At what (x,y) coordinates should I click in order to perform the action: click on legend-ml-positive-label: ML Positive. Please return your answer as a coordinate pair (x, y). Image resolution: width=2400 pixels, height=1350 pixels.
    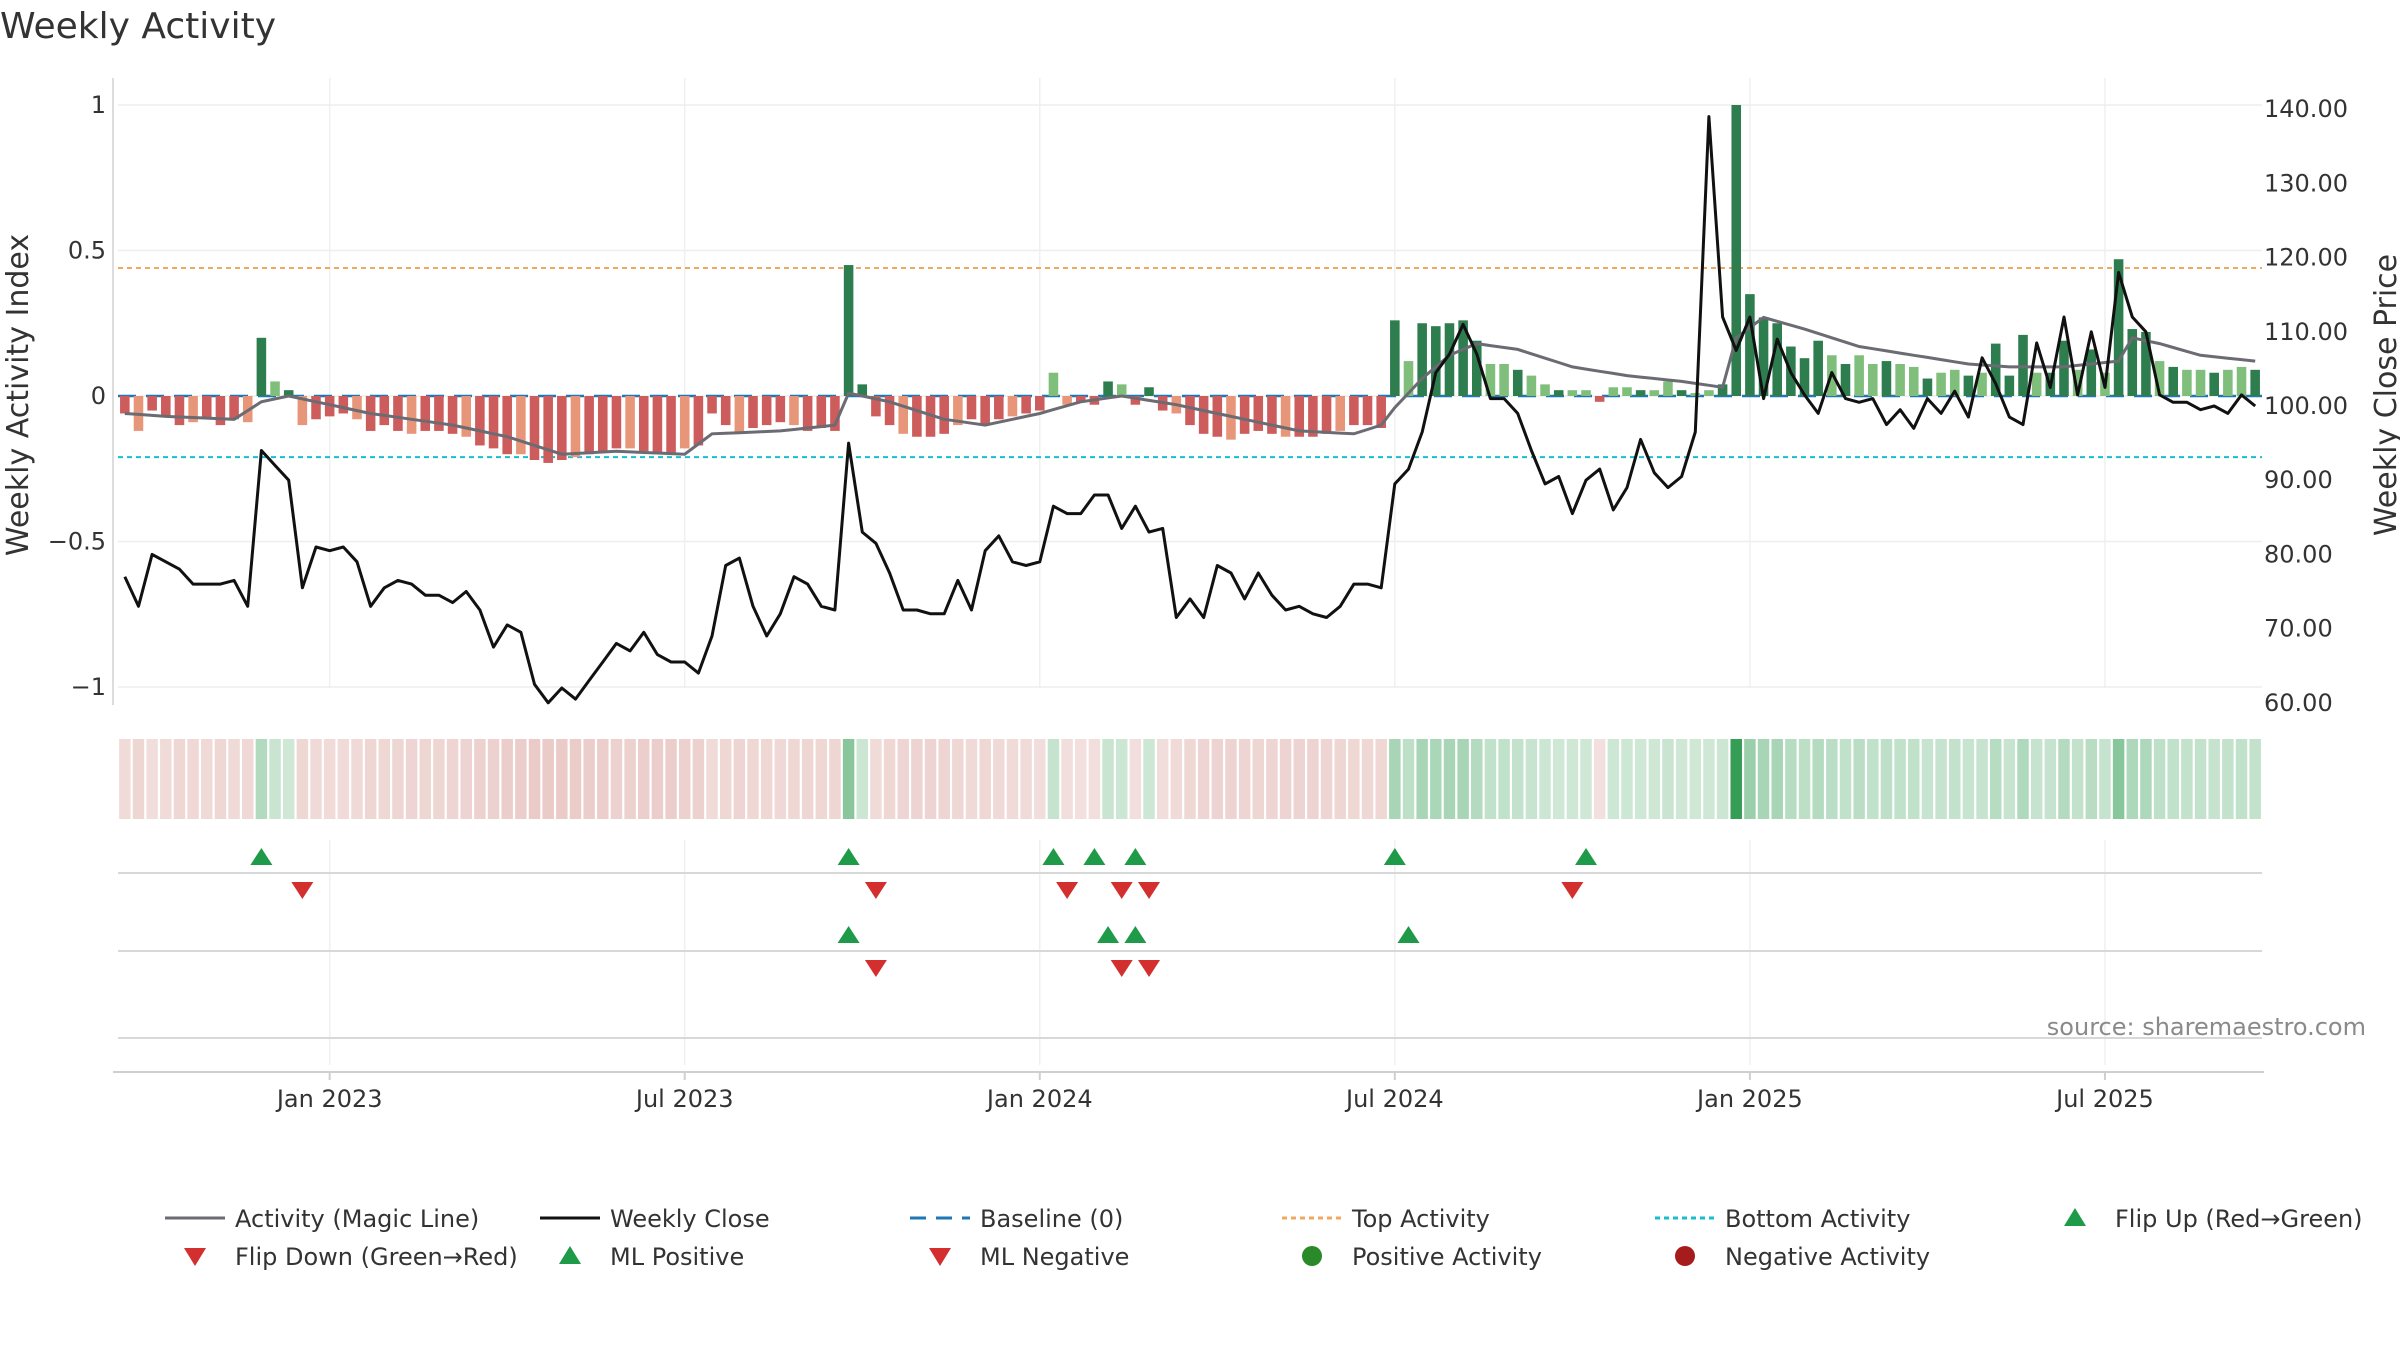
    Looking at the image, I should click on (677, 1257).